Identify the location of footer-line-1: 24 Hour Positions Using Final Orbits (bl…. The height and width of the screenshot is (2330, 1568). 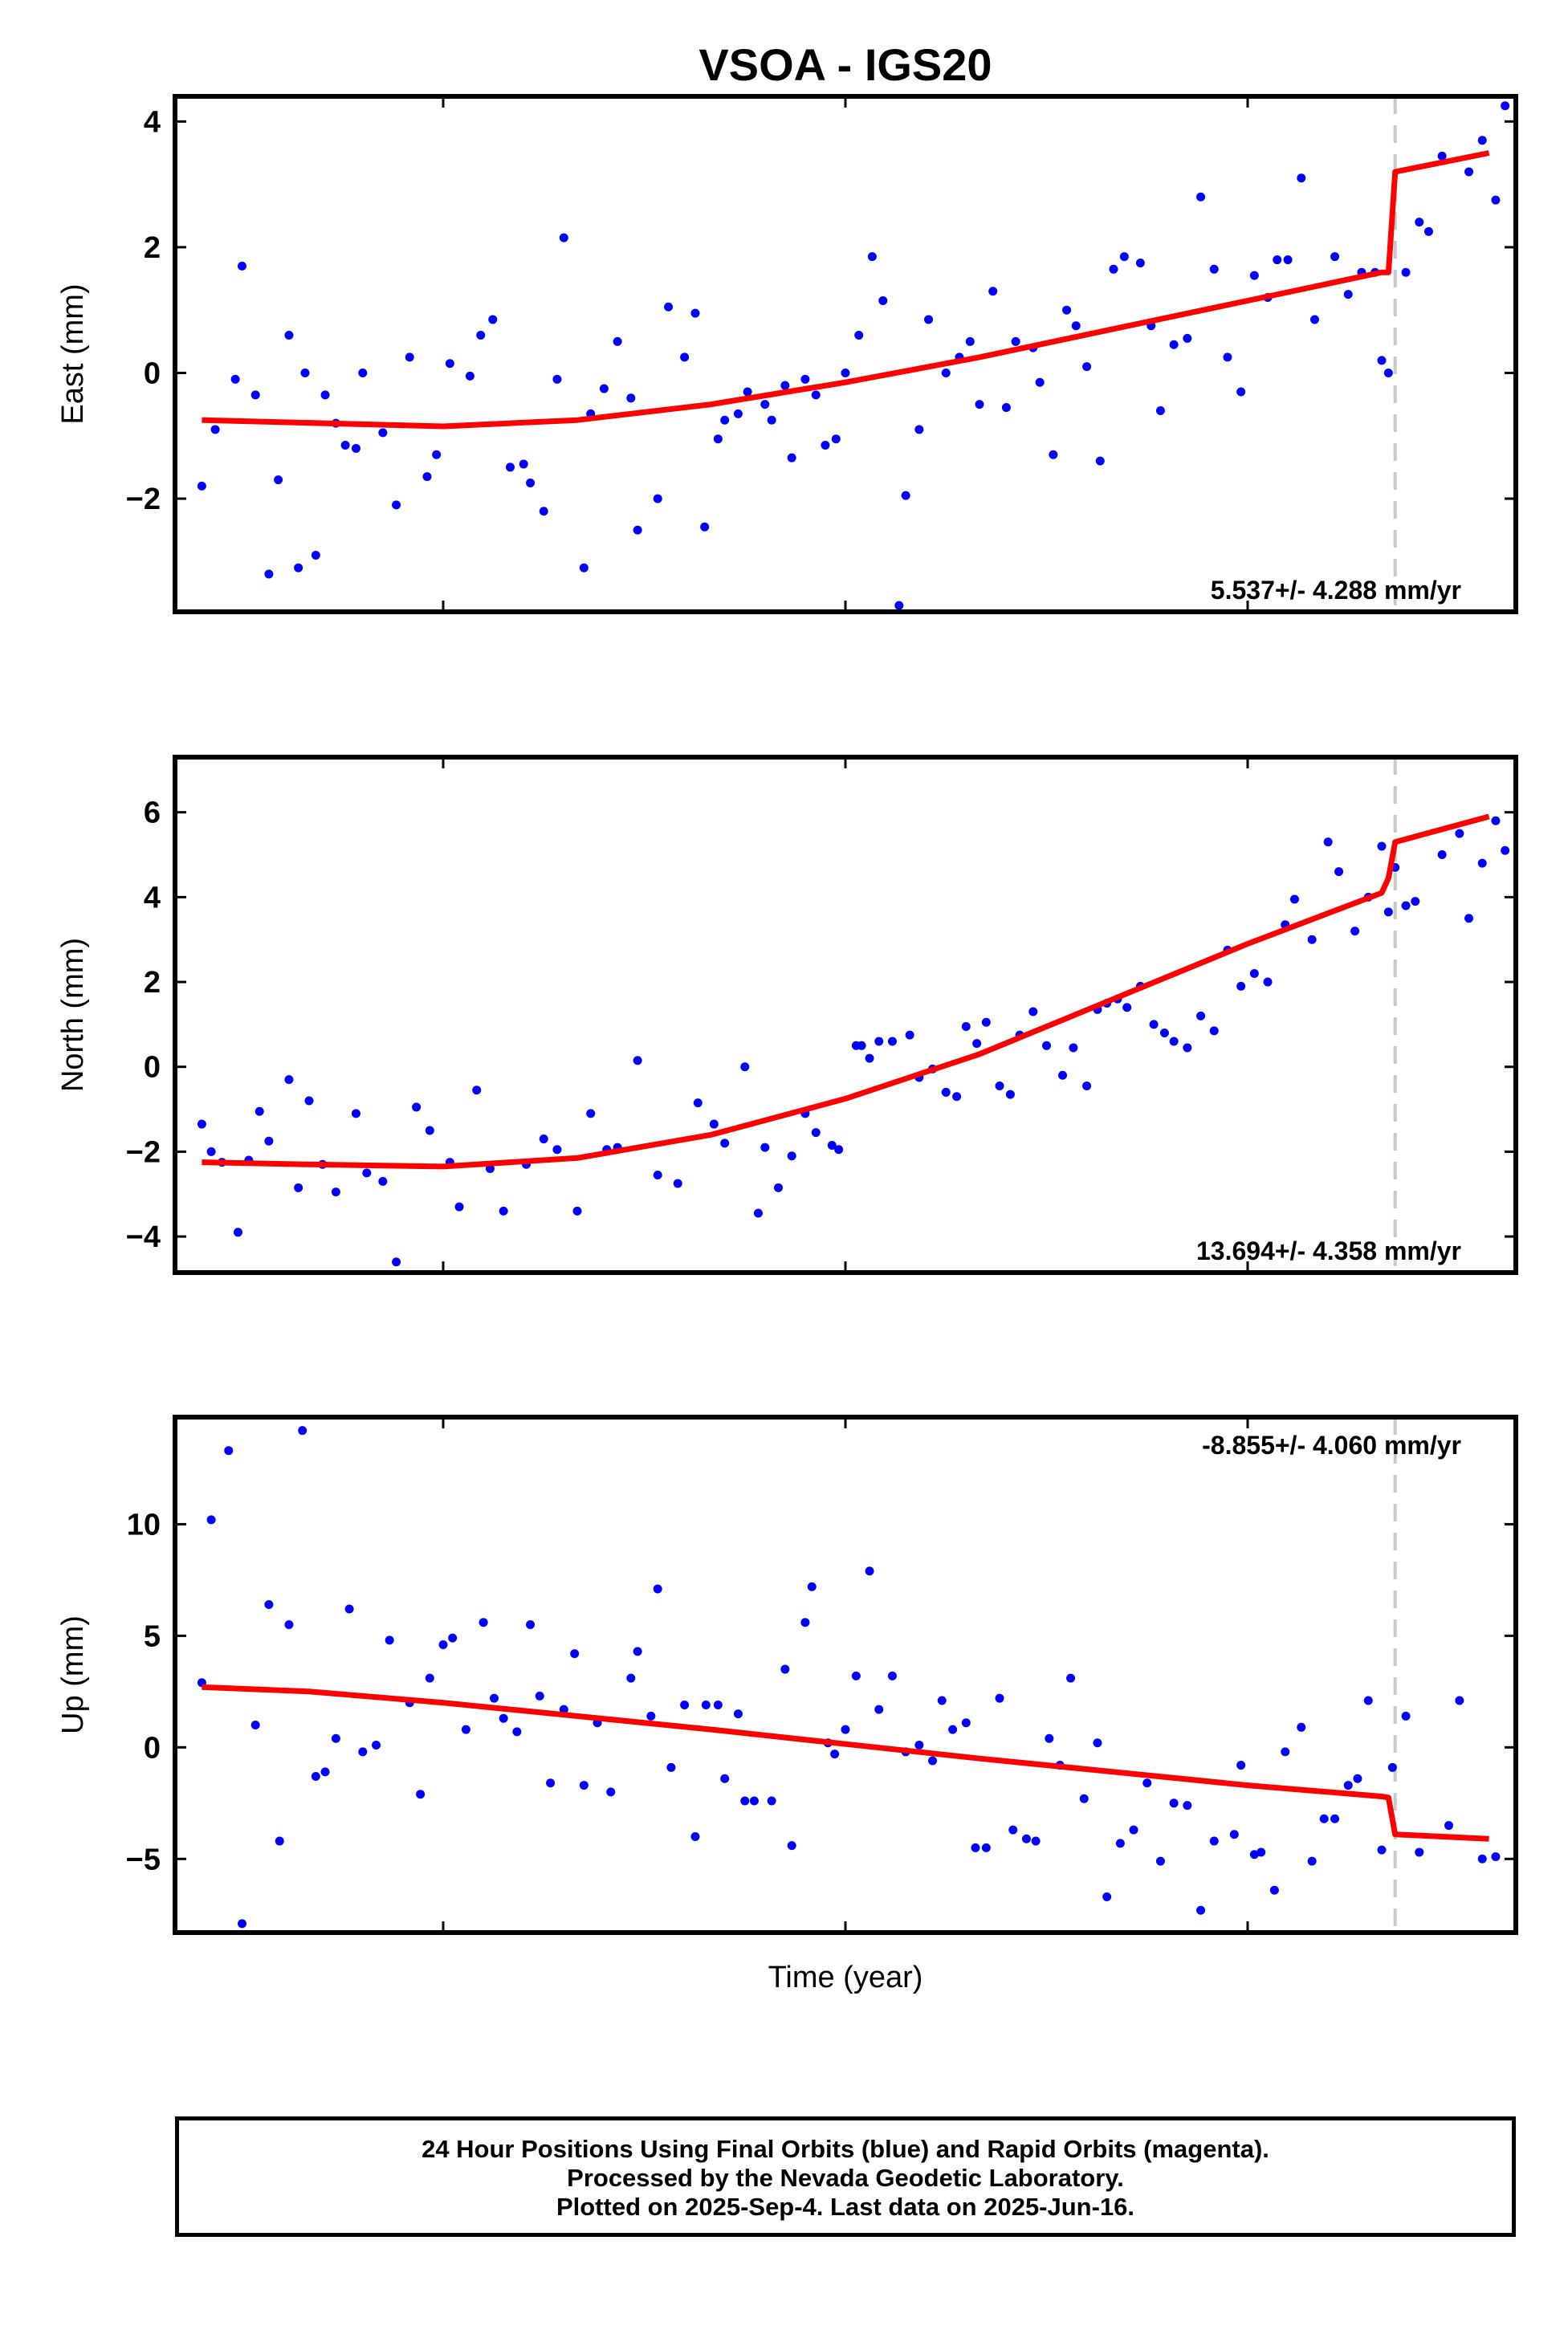
(845, 2149).